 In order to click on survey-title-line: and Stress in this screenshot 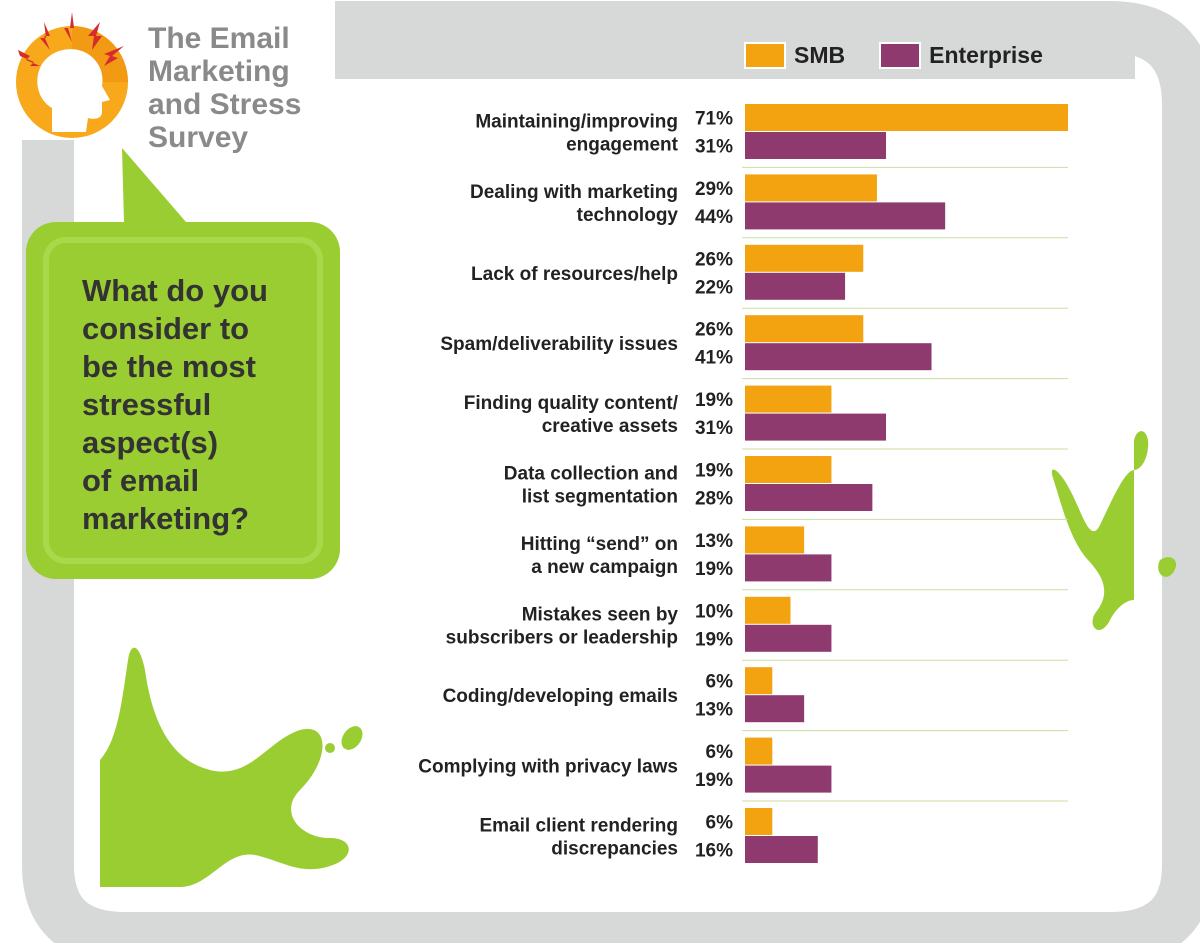, I will do `click(225, 104)`.